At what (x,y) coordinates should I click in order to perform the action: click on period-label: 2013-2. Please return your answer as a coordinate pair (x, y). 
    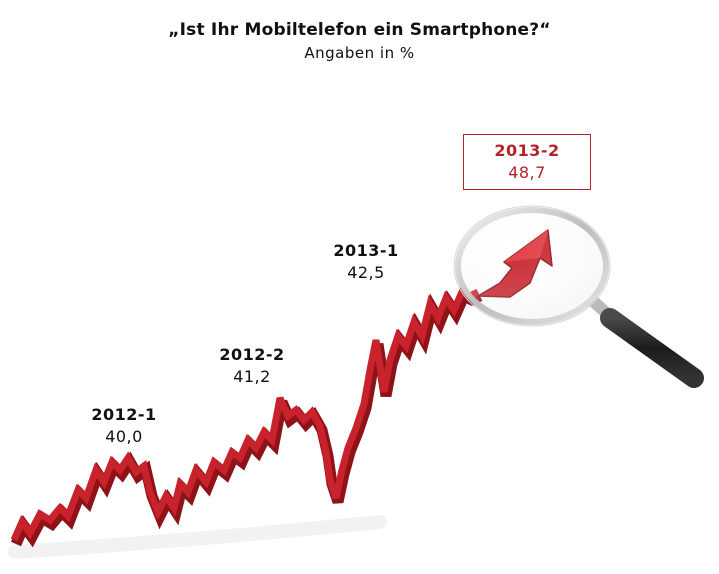
    Looking at the image, I should click on (527, 150).